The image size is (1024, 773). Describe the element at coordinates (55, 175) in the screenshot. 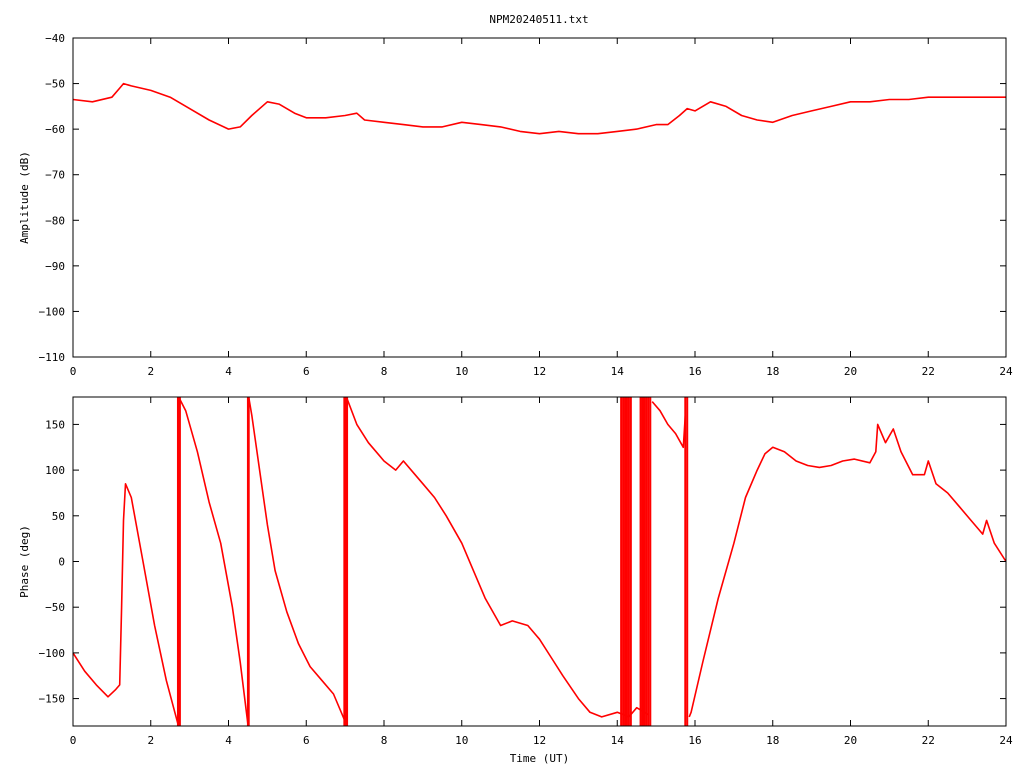

I see `amplitude-y-tick-label: −70` at that location.